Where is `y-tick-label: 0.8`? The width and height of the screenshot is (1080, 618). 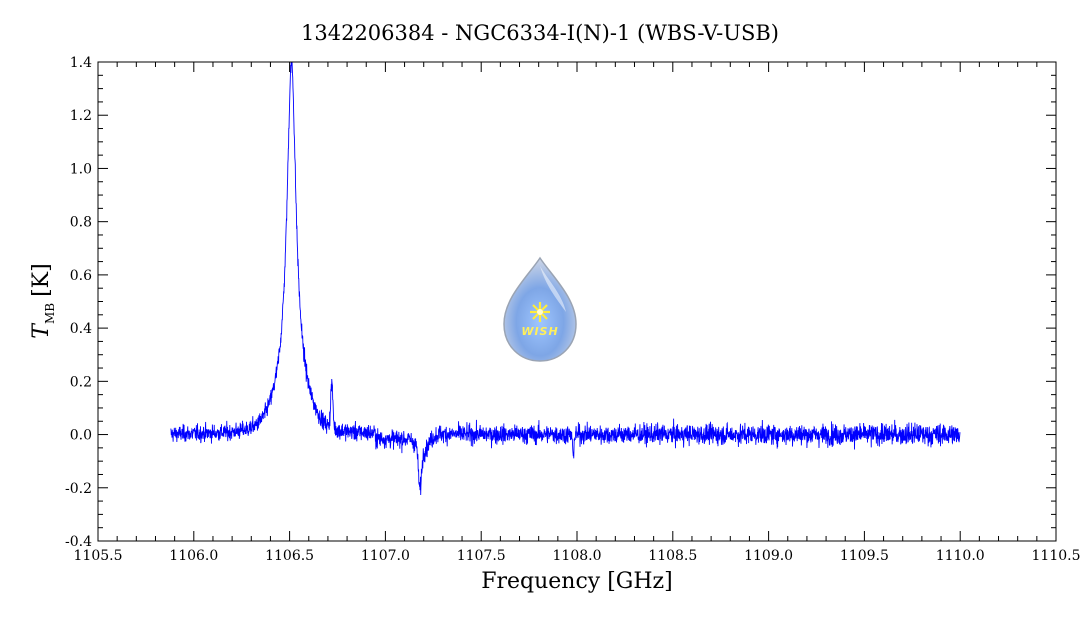 y-tick-label: 0.8 is located at coordinates (81, 223).